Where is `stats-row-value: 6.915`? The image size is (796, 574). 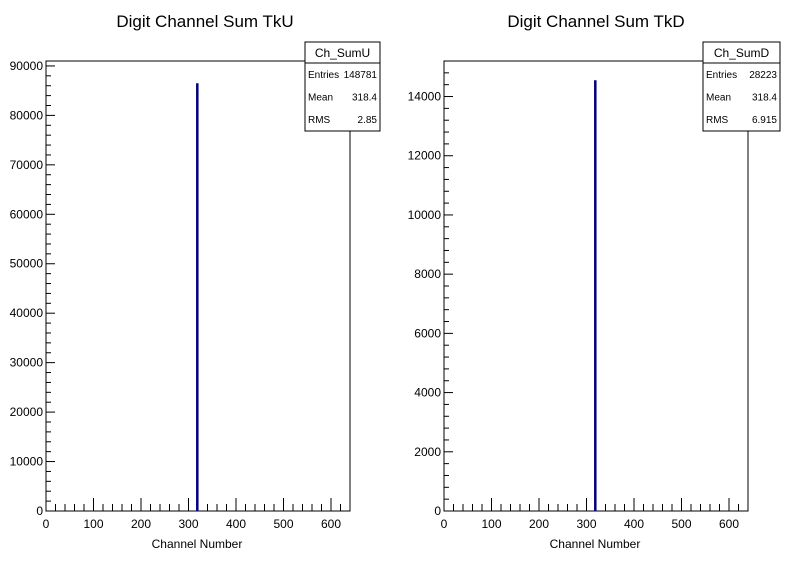
stats-row-value: 6.915 is located at coordinates (764, 120).